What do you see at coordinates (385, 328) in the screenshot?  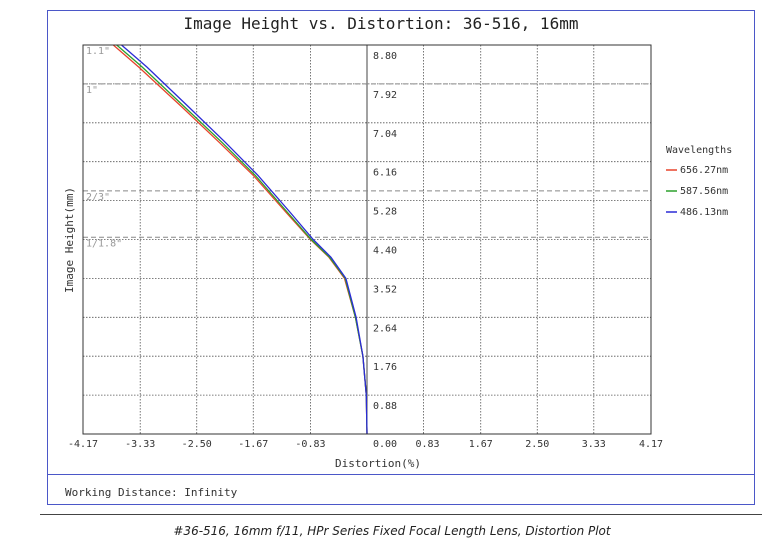 I see `y-tick-label: 2.64` at bounding box center [385, 328].